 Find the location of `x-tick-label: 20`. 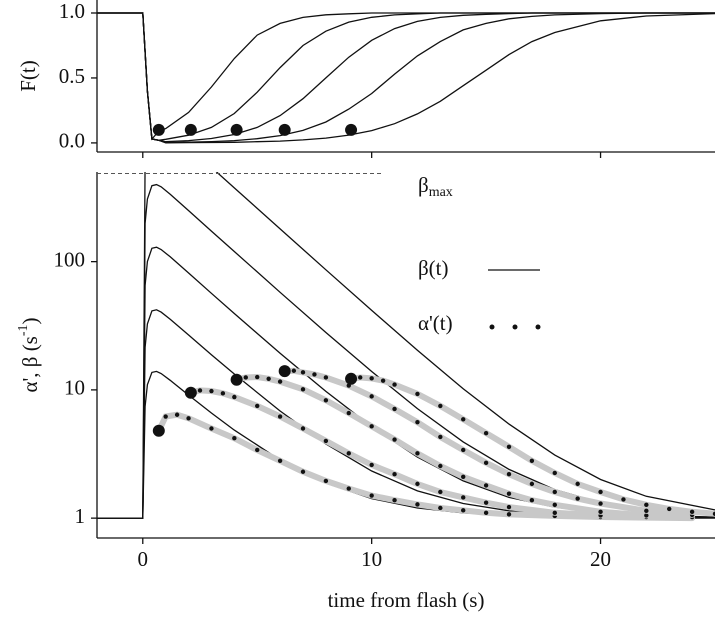

x-tick-label: 20 is located at coordinates (600, 559).